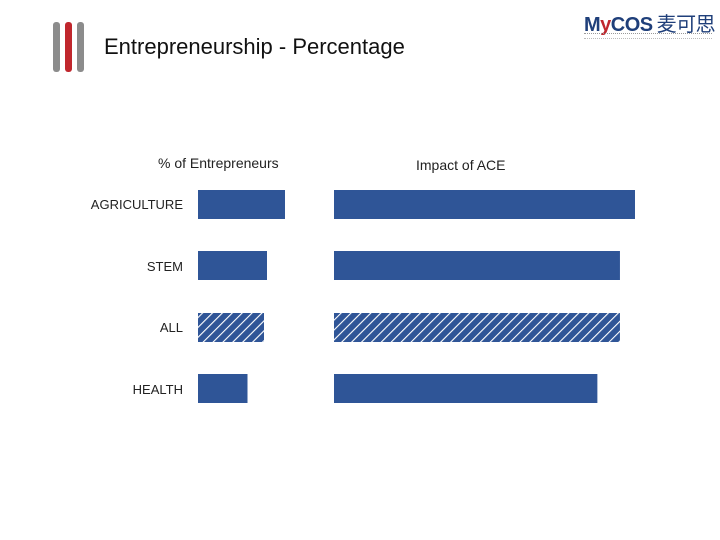 The width and height of the screenshot is (720, 540). Describe the element at coordinates (484, 204) in the screenshot. I see `bar-impact-agriculture` at that location.